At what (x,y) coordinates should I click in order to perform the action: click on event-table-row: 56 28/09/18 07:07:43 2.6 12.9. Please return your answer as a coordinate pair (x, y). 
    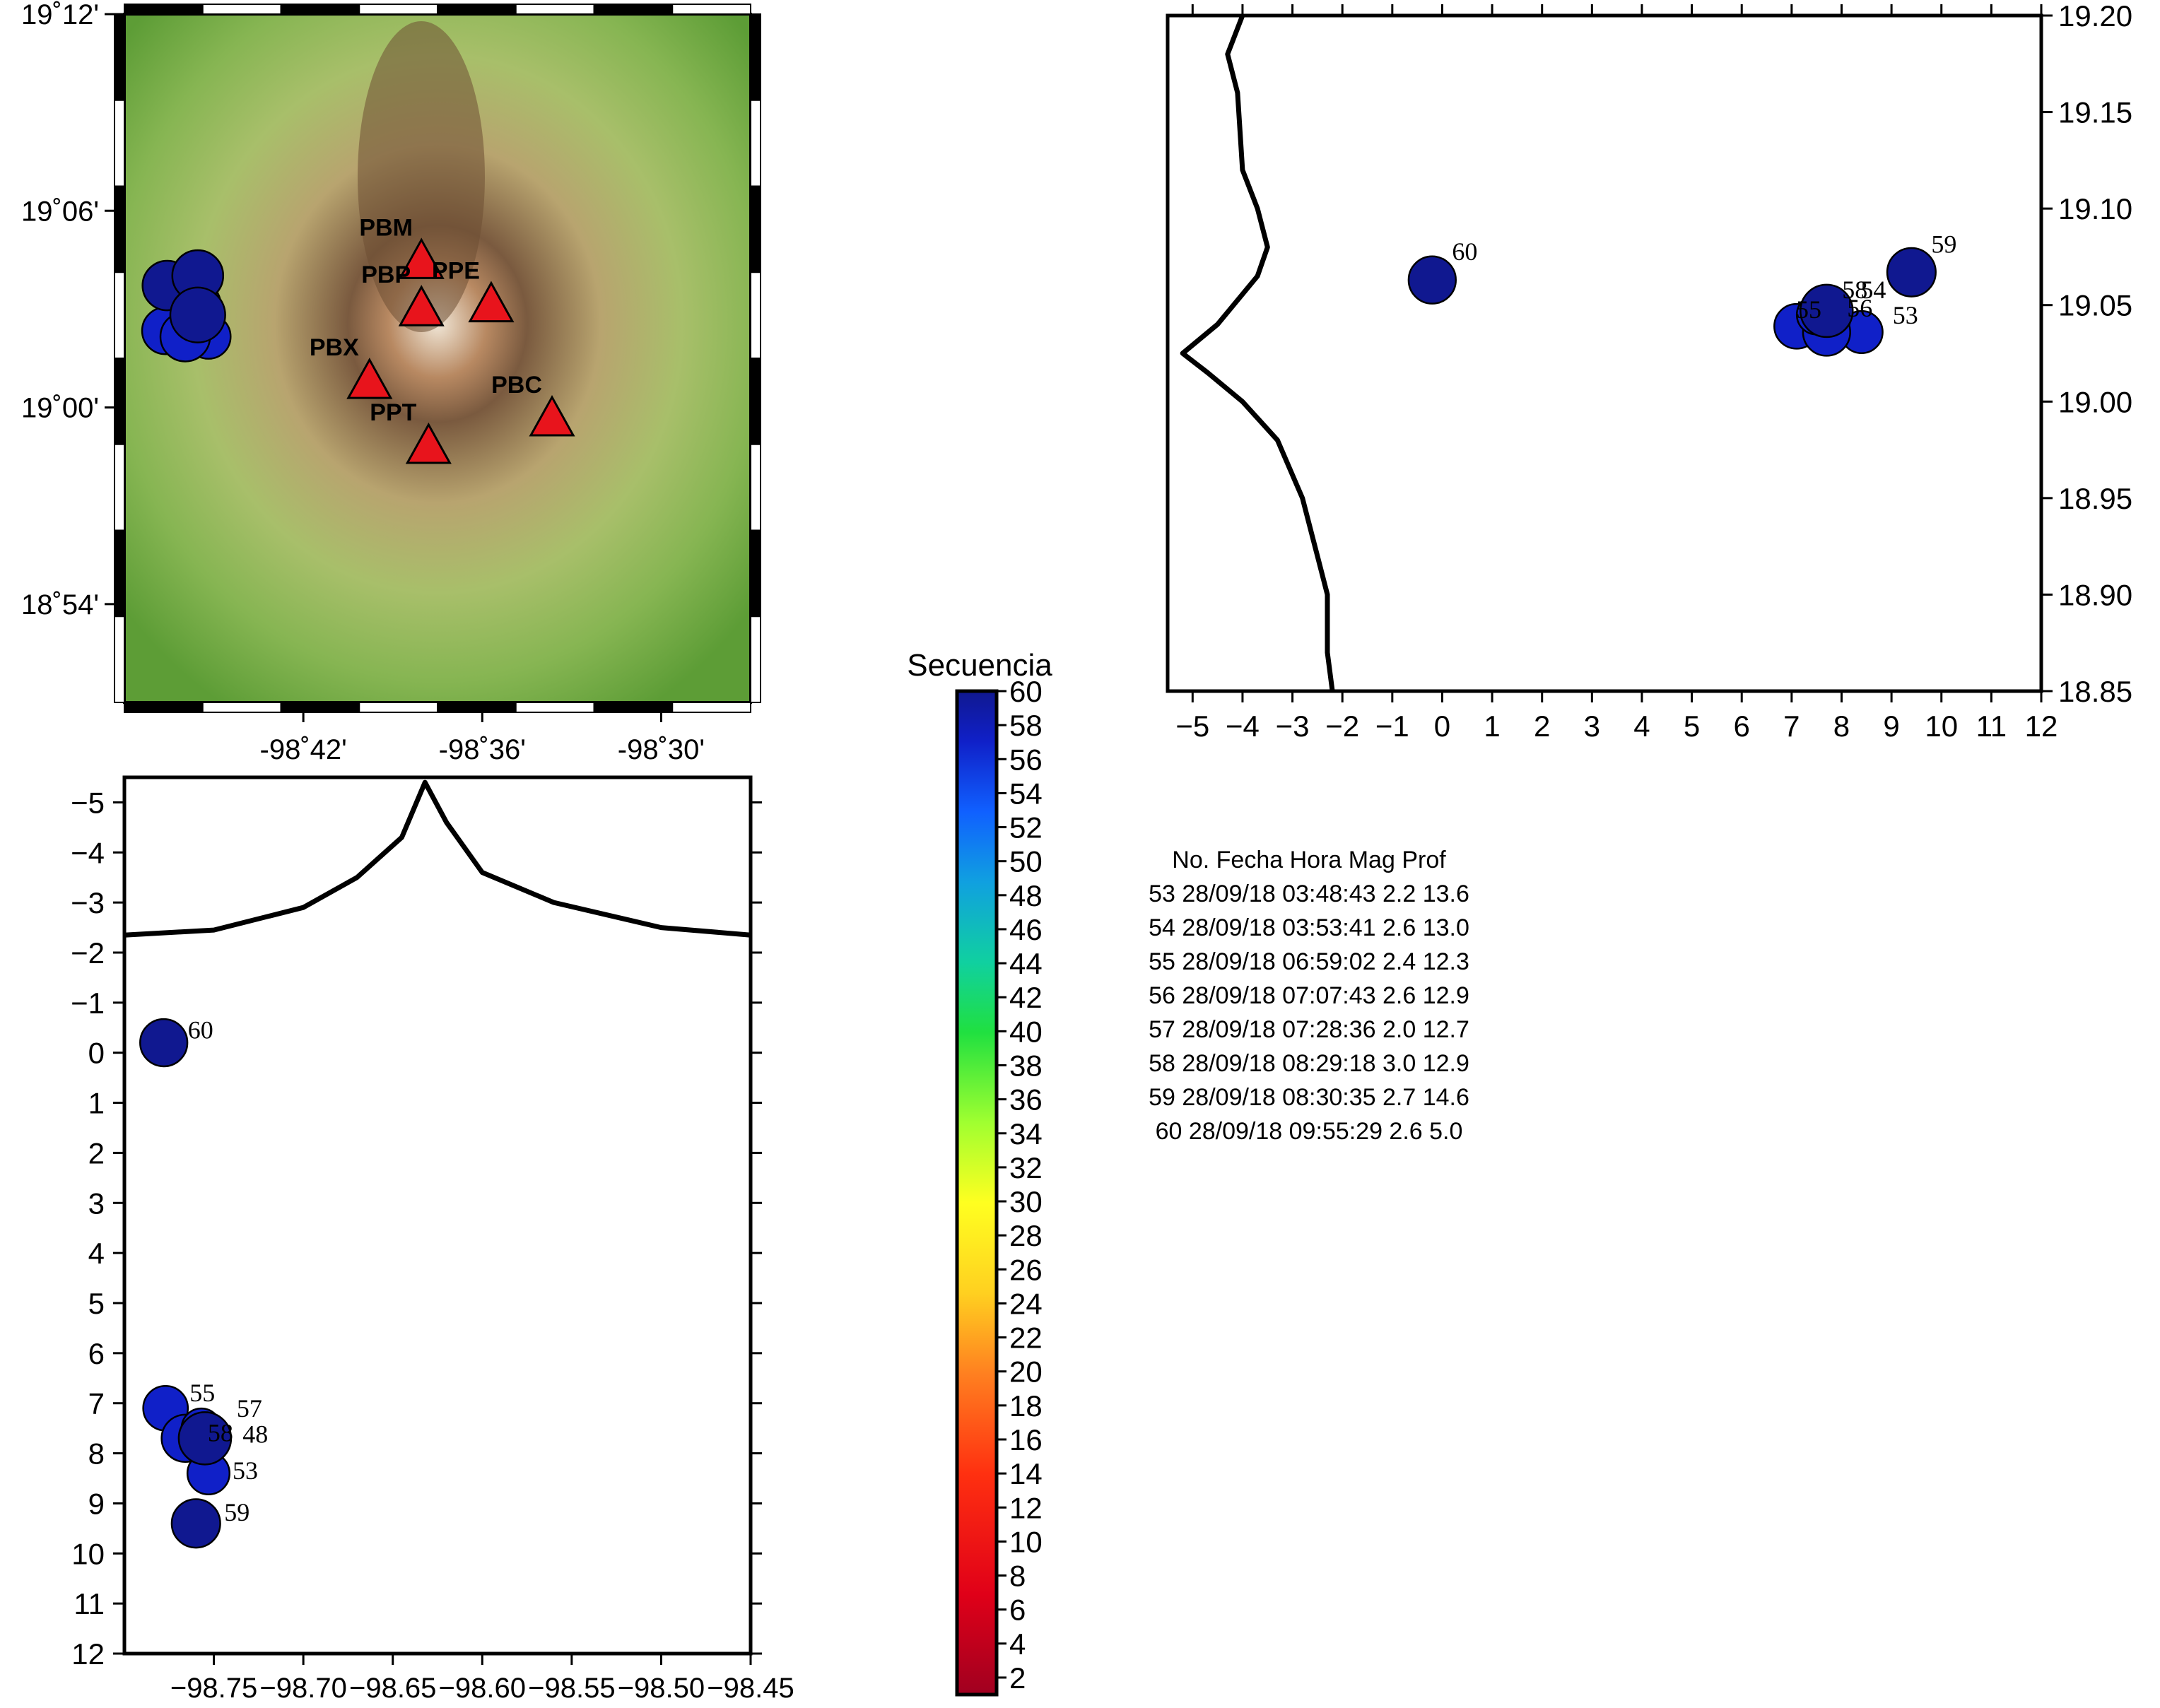
    Looking at the image, I should click on (1309, 996).